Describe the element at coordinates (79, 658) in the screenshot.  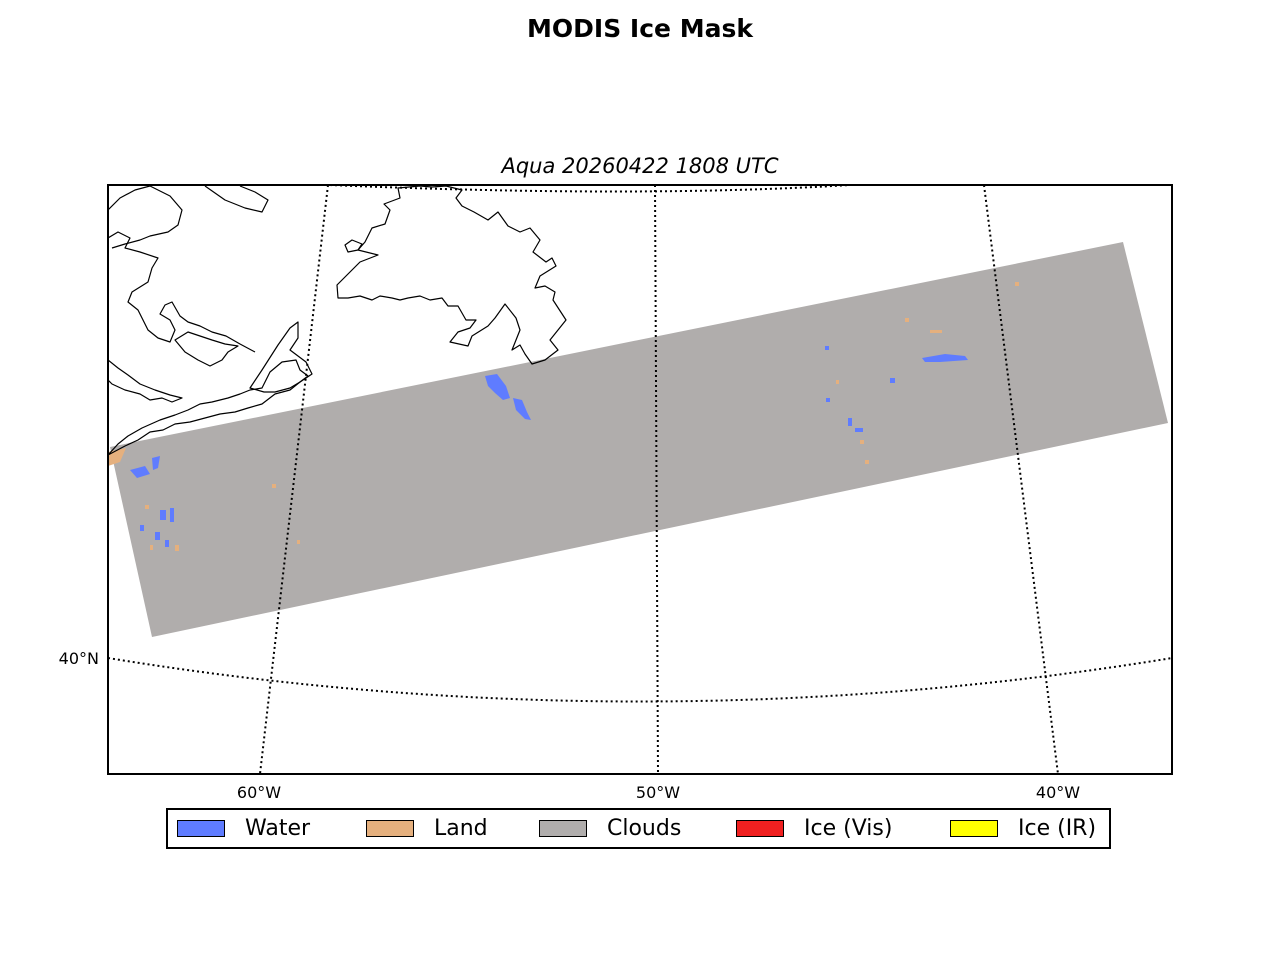
I see `lat-label-40n: 40°N` at that location.